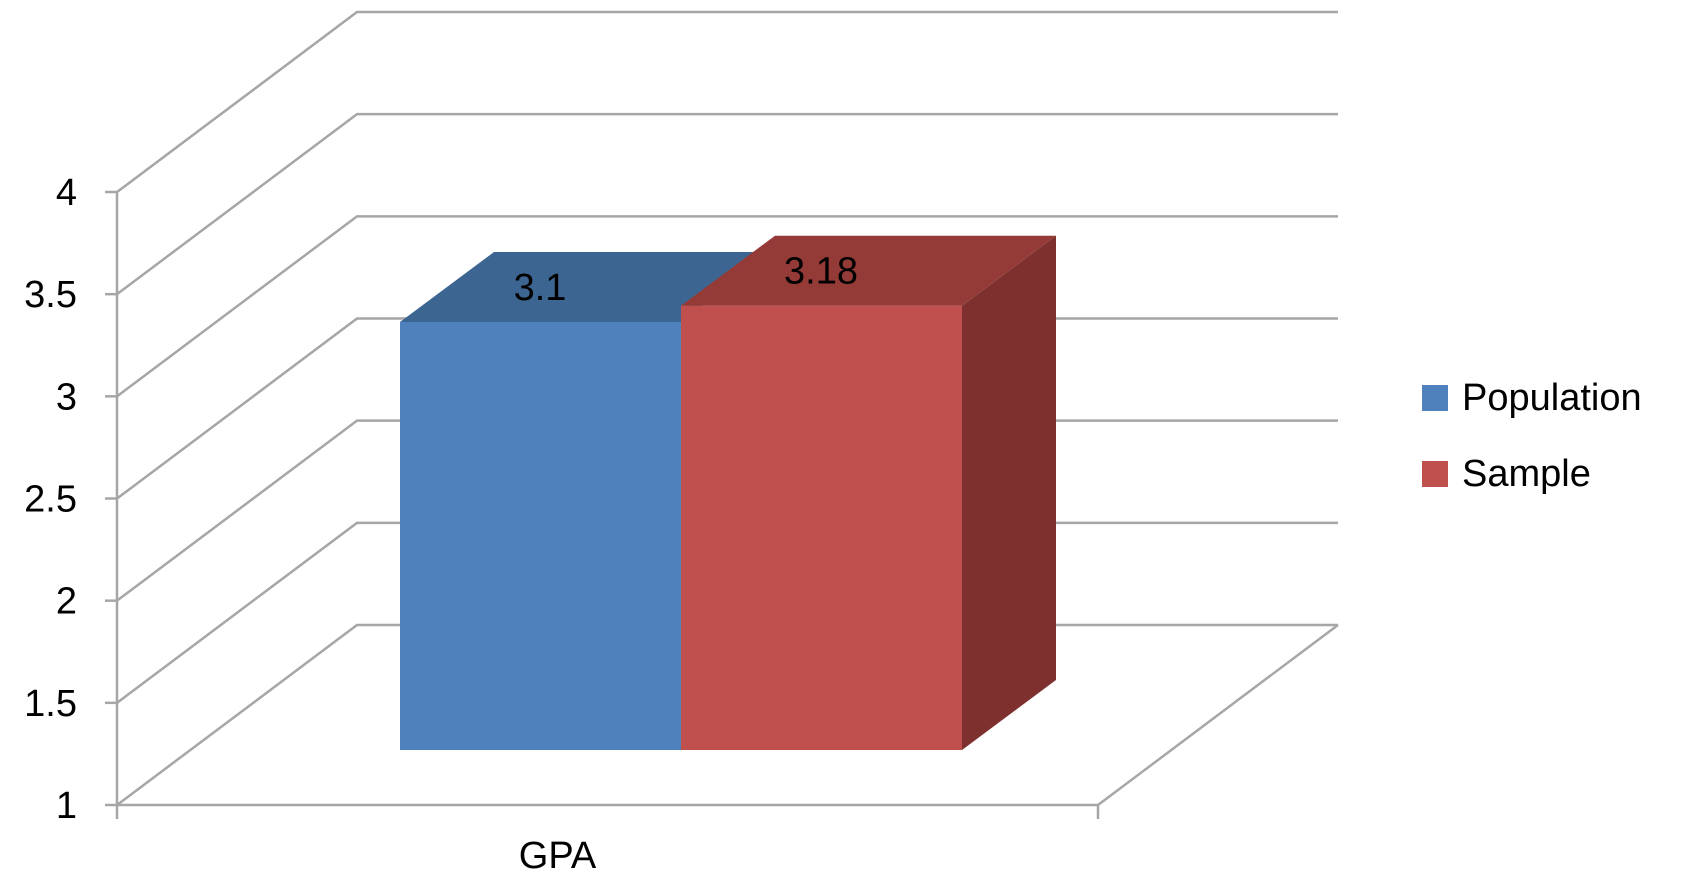 This screenshot has height=885, width=1682. I want to click on data-labels: 3.1 3.18, so click(686, 280).